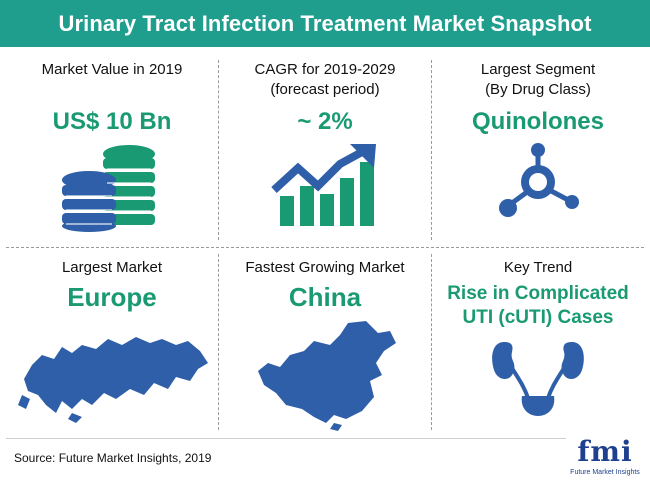 This screenshot has width=650, height=482. What do you see at coordinates (108, 188) in the screenshot?
I see `coin-stack-icon` at bounding box center [108, 188].